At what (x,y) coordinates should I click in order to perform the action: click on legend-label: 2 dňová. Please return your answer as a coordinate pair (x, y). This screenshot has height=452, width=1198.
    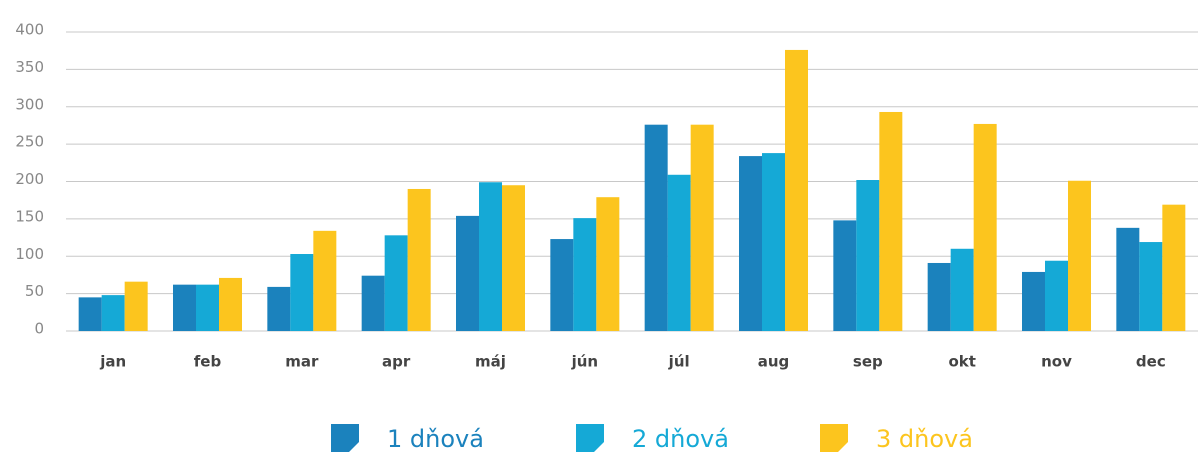
    Looking at the image, I should click on (680, 438).